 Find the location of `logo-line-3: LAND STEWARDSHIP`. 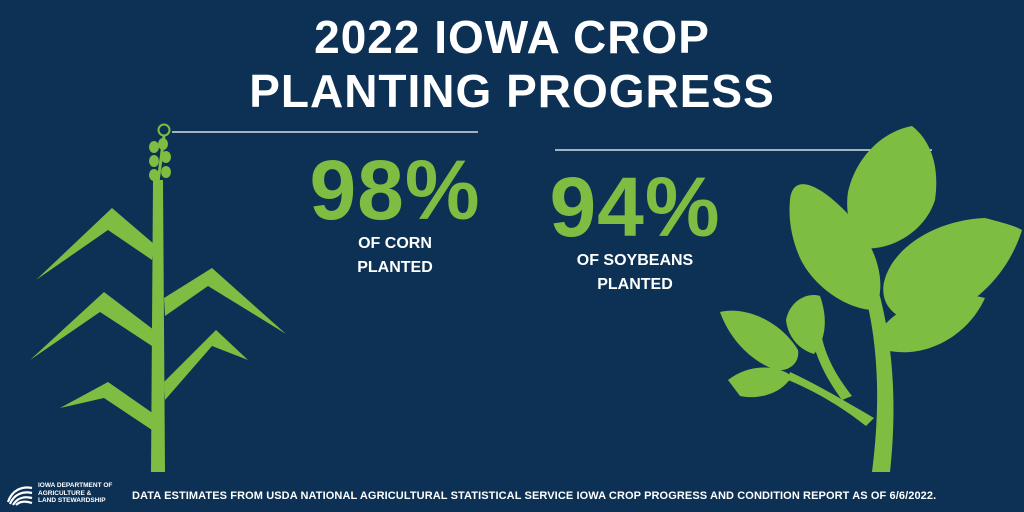

logo-line-3: LAND STEWARDSHIP is located at coordinates (72, 500).